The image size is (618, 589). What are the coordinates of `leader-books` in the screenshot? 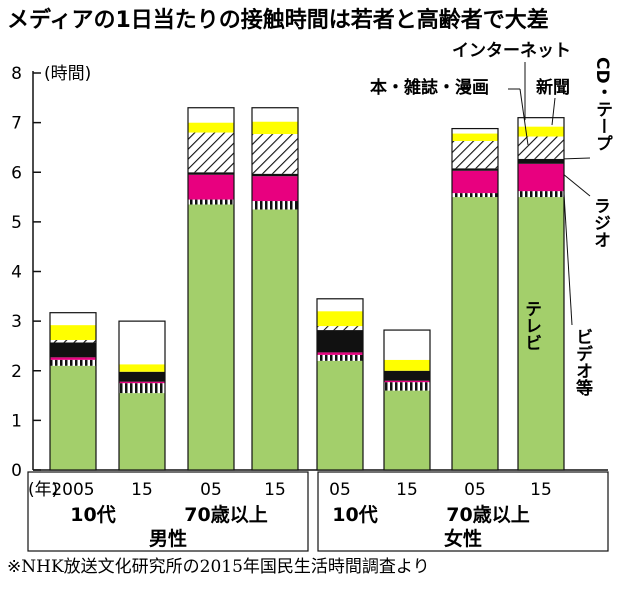 It's located at (524, 117).